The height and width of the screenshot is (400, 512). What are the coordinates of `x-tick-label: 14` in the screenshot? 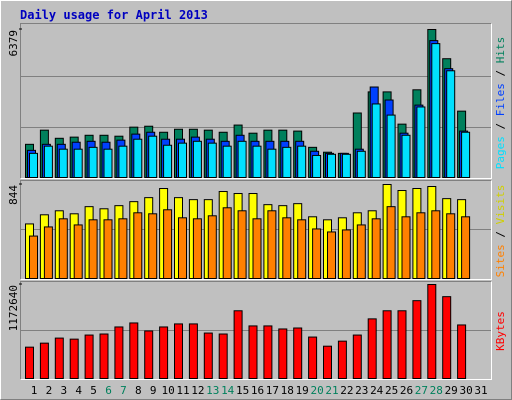 It's located at (228, 390).